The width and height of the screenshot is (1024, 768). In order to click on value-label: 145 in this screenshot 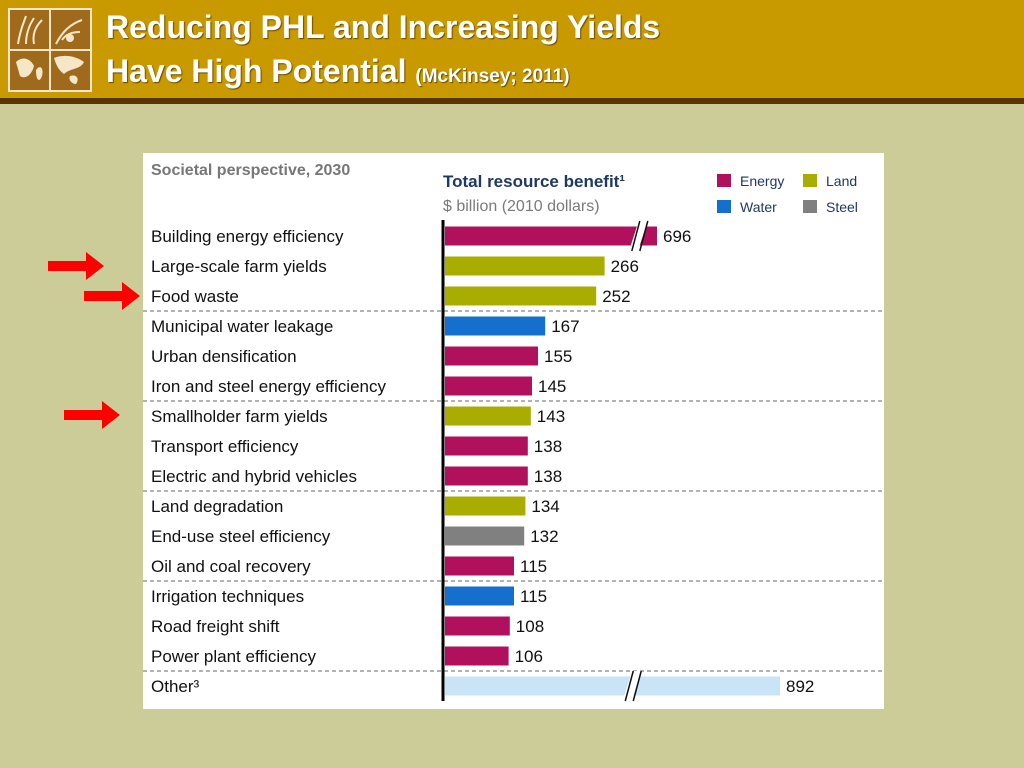, I will do `click(552, 386)`.